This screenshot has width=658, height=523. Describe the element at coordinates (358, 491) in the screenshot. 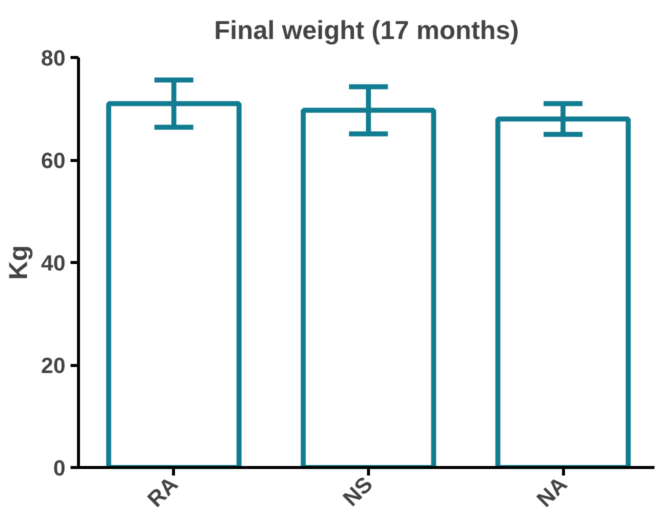

I see `x-tick-label: NS` at that location.